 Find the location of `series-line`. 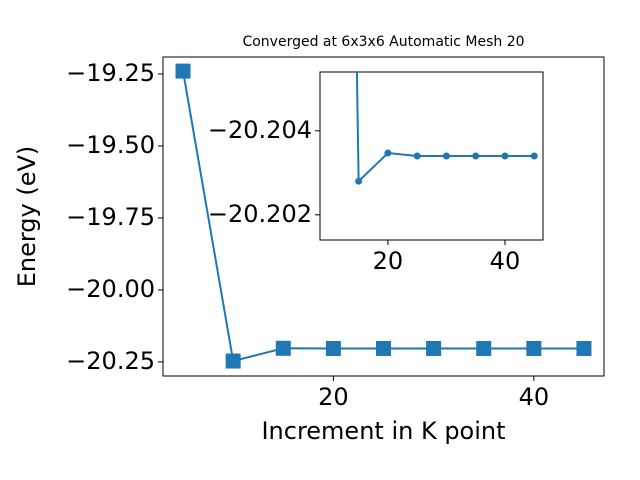

series-line is located at coordinates (445, 128).